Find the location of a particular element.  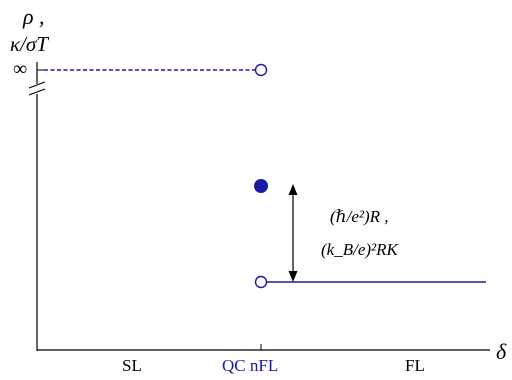

region-label-sl: SL is located at coordinates (132, 365).